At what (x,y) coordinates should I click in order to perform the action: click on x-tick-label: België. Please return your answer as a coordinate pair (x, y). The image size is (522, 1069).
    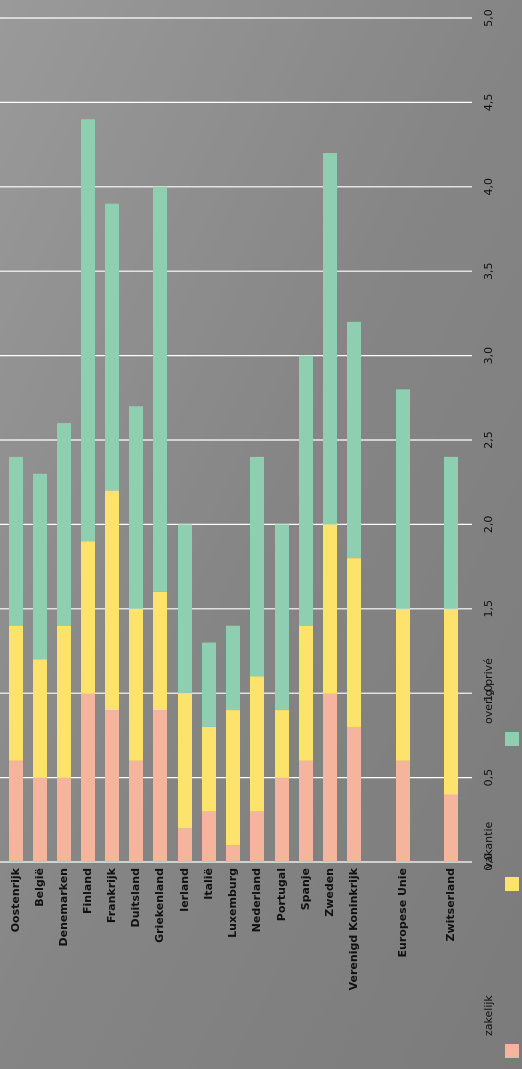
    Looking at the image, I should click on (39, 887).